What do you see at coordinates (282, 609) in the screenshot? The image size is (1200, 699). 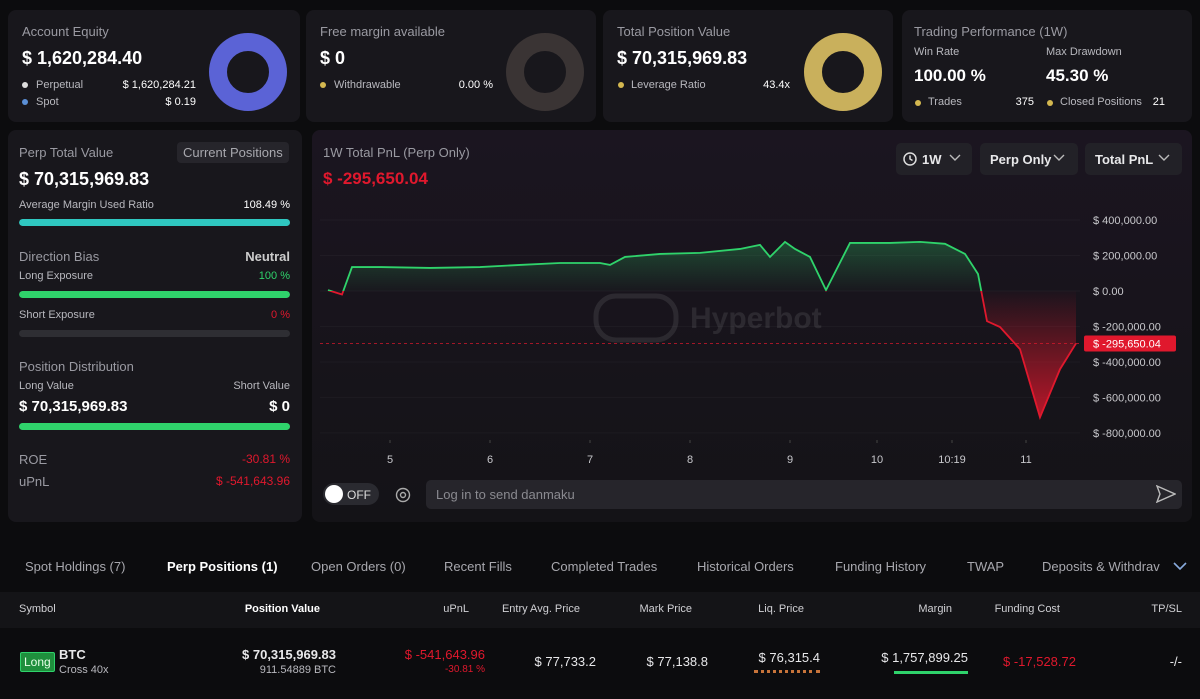 I see `column-header: Position Value` at bounding box center [282, 609].